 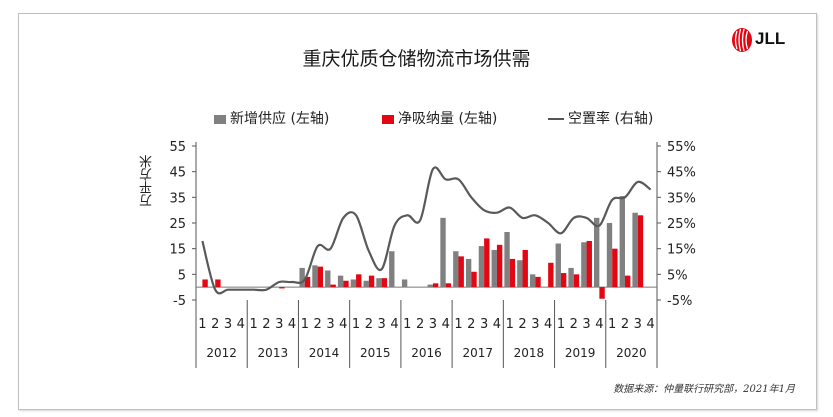 What do you see at coordinates (182, 275) in the screenshot?
I see `left-tick-label: 5` at bounding box center [182, 275].